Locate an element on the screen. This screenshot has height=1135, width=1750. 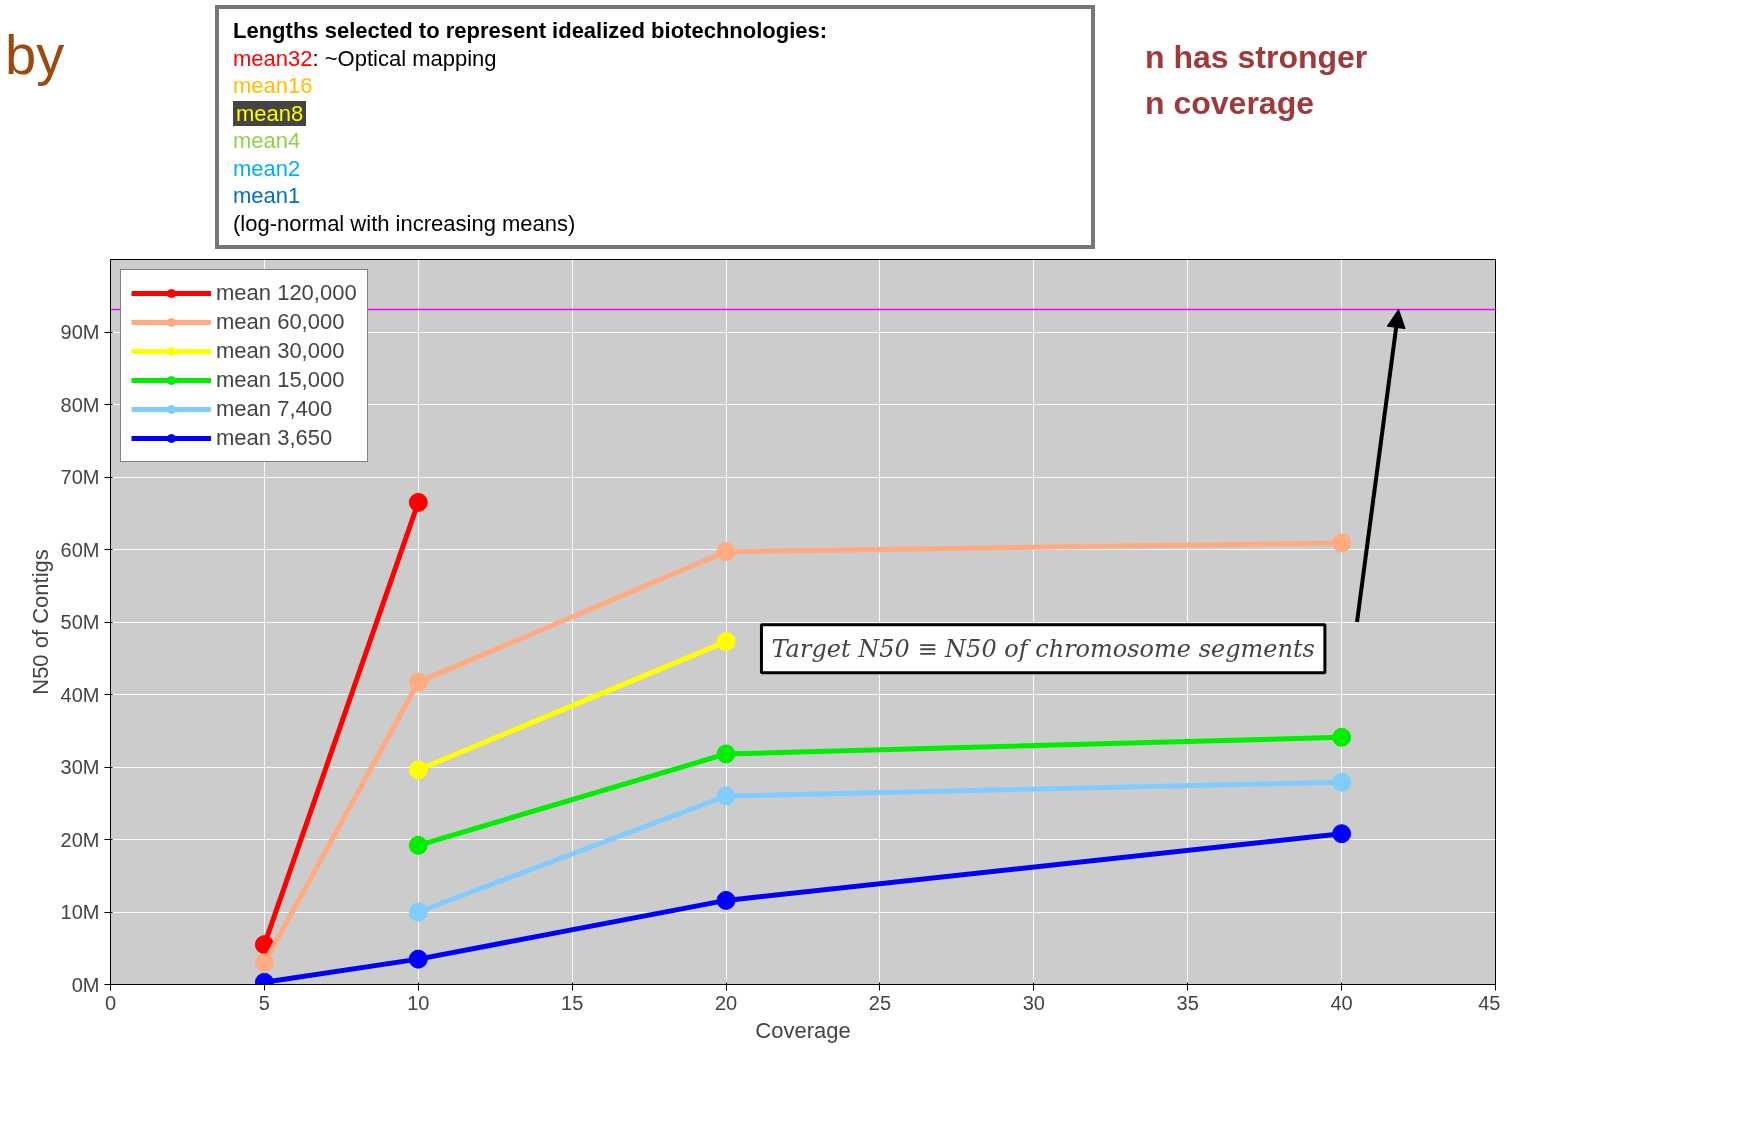
annotation: Target N50 ≡ N50 of chromosome segments is located at coordinates (1043, 648).